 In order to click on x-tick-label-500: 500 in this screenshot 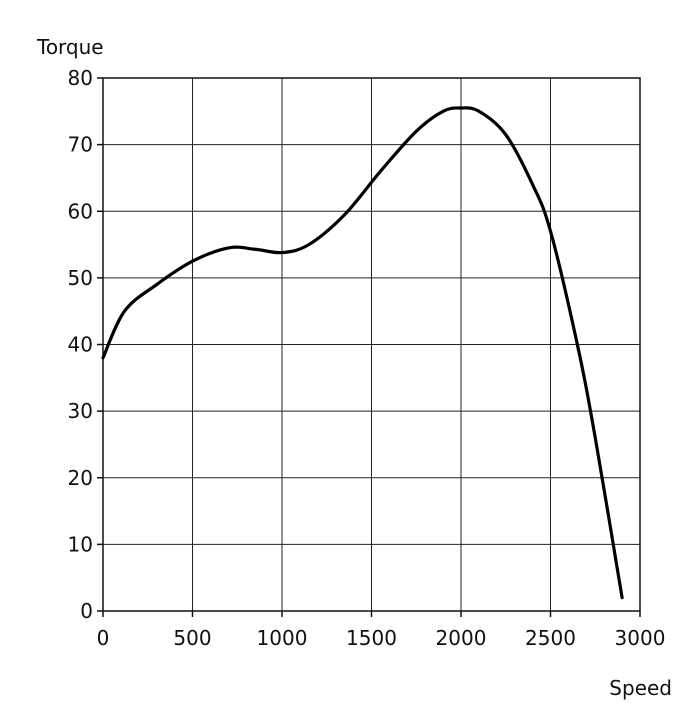, I will do `click(192, 638)`.